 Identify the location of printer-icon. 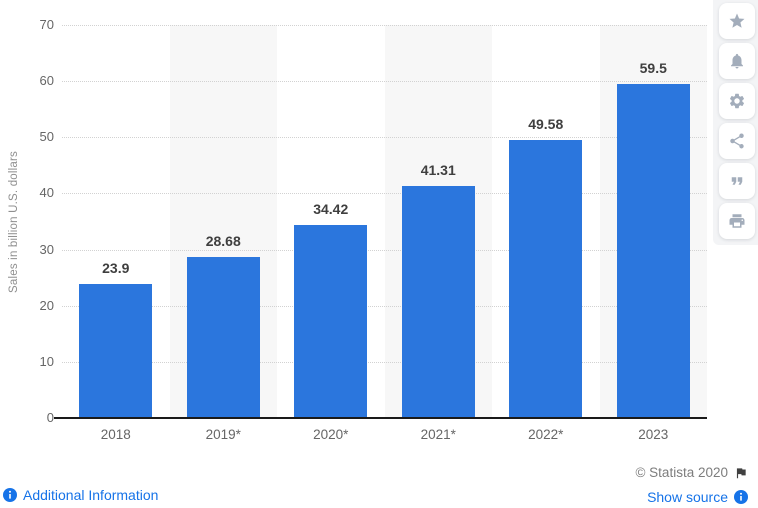
(737, 221).